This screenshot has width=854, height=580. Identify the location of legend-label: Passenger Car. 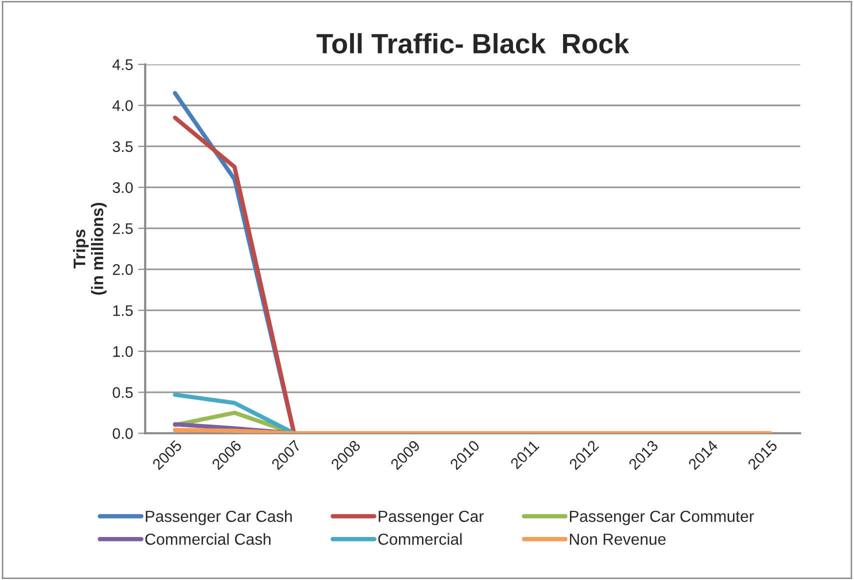
(431, 518).